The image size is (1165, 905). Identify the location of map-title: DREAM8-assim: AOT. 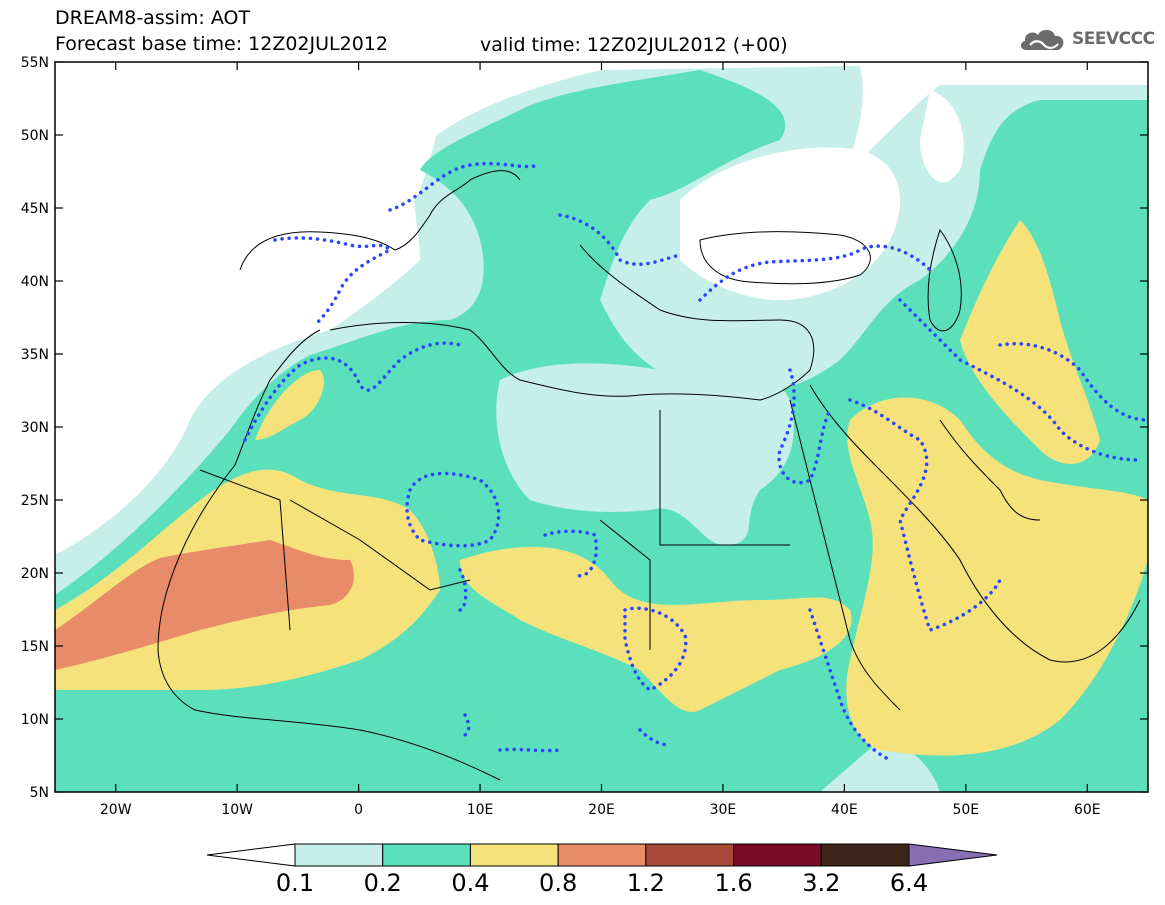
(153, 18).